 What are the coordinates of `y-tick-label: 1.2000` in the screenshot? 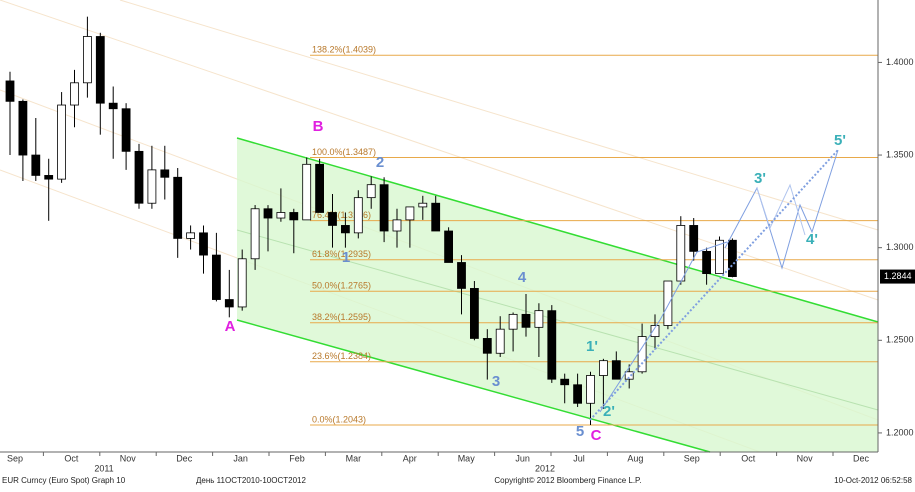 It's located at (900, 432).